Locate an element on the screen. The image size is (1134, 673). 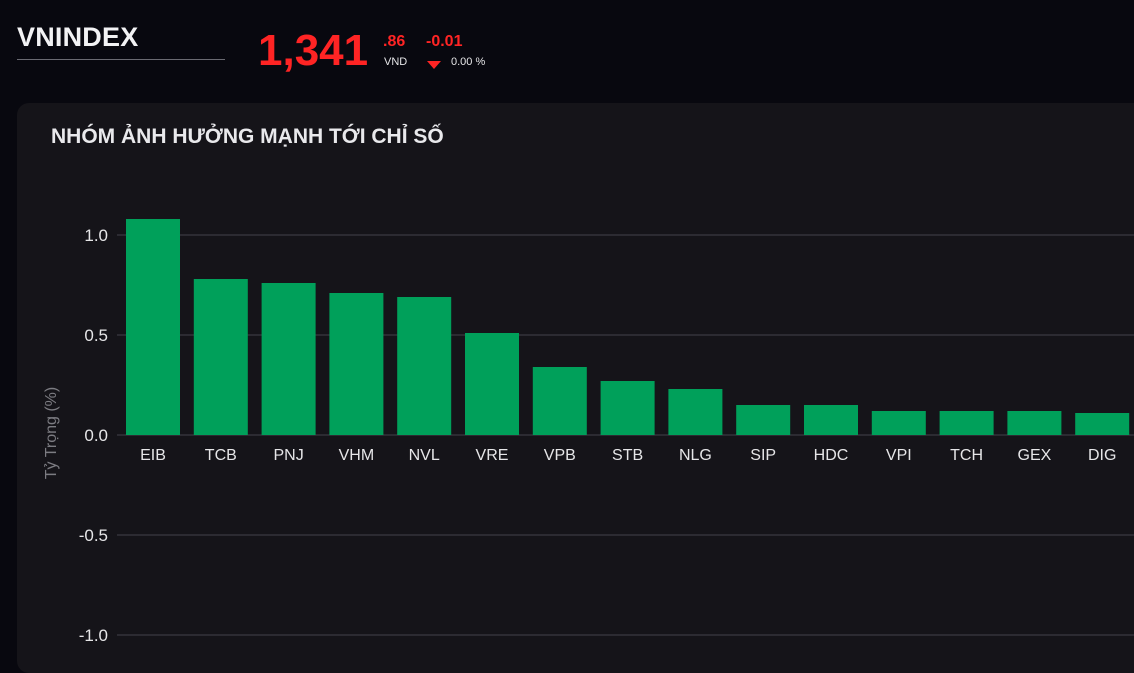
bar-nlg is located at coordinates (695, 412).